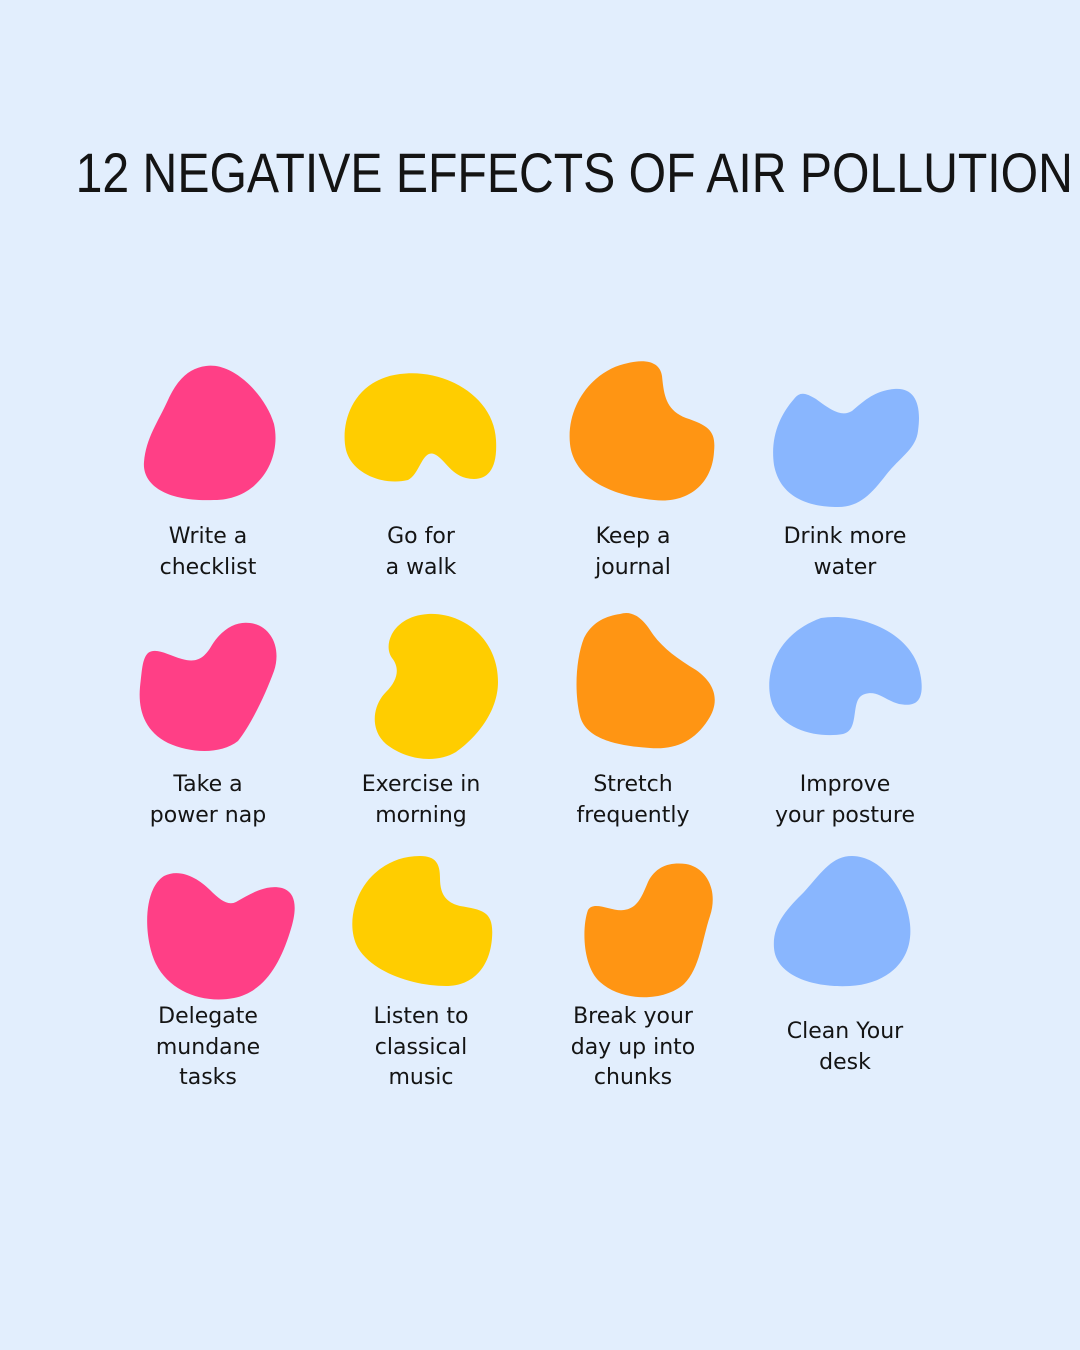 The image size is (1080, 1350). What do you see at coordinates (633, 1047) in the screenshot?
I see `item-label-break-day: Break your day up into chunks` at bounding box center [633, 1047].